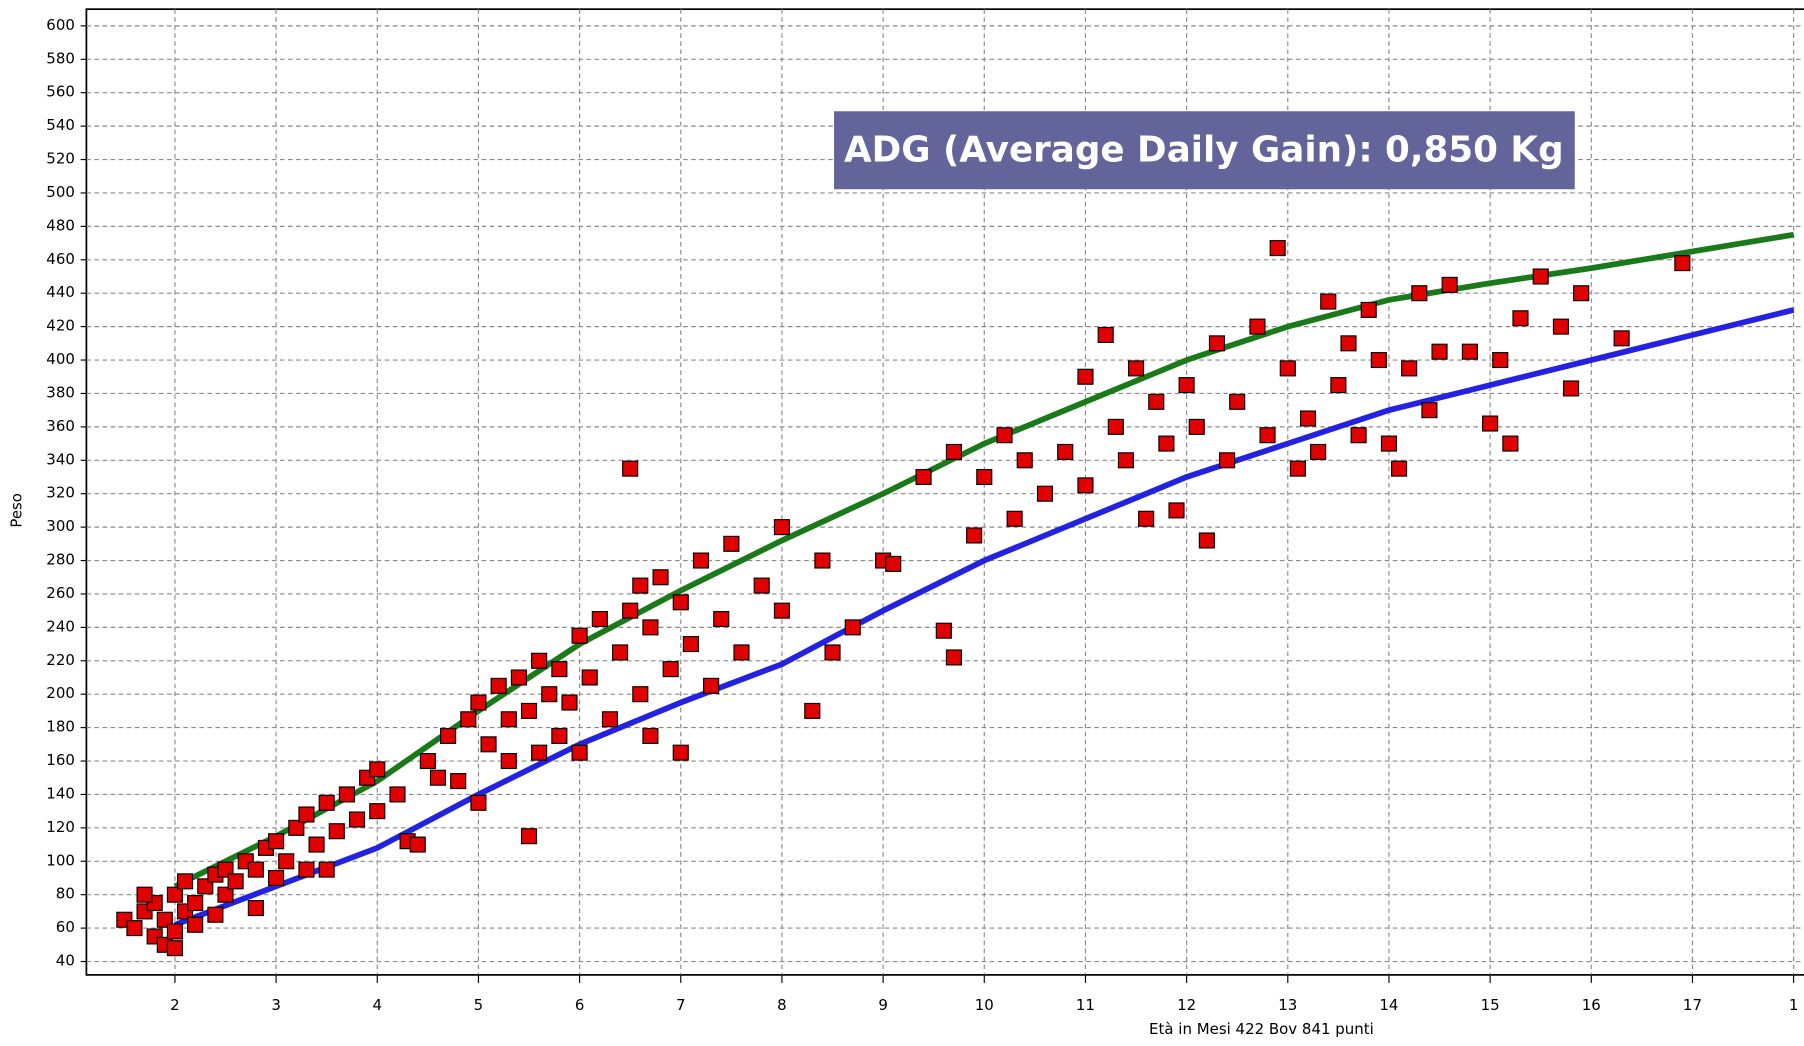 This screenshot has width=1804, height=1046. I want to click on x-tick-label: 13, so click(1287, 1005).